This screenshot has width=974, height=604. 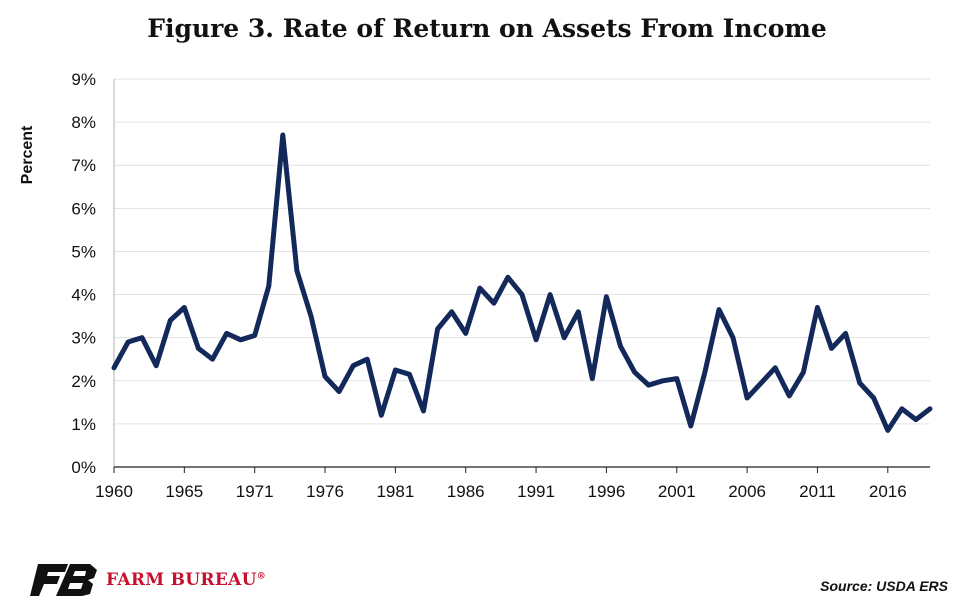 I want to click on y-tick-label: 7%, so click(x=83, y=165).